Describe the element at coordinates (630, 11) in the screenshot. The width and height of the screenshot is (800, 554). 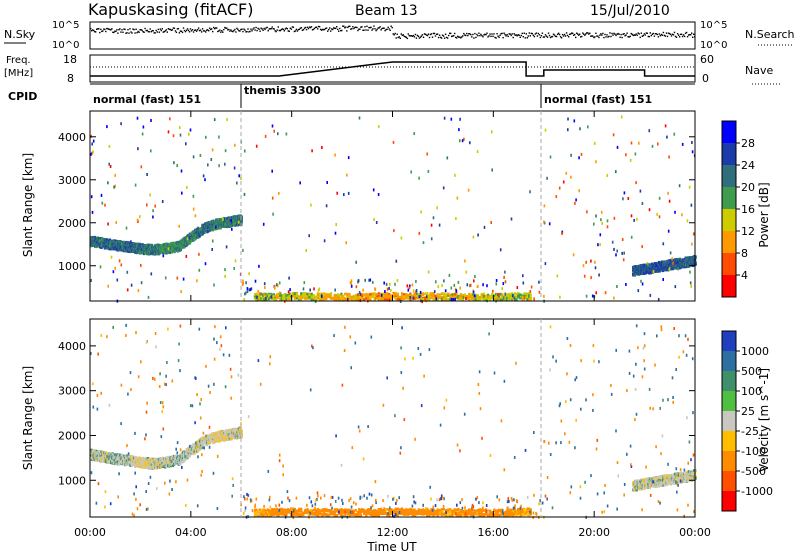
I see `date-title: 15/Jul/2010` at that location.